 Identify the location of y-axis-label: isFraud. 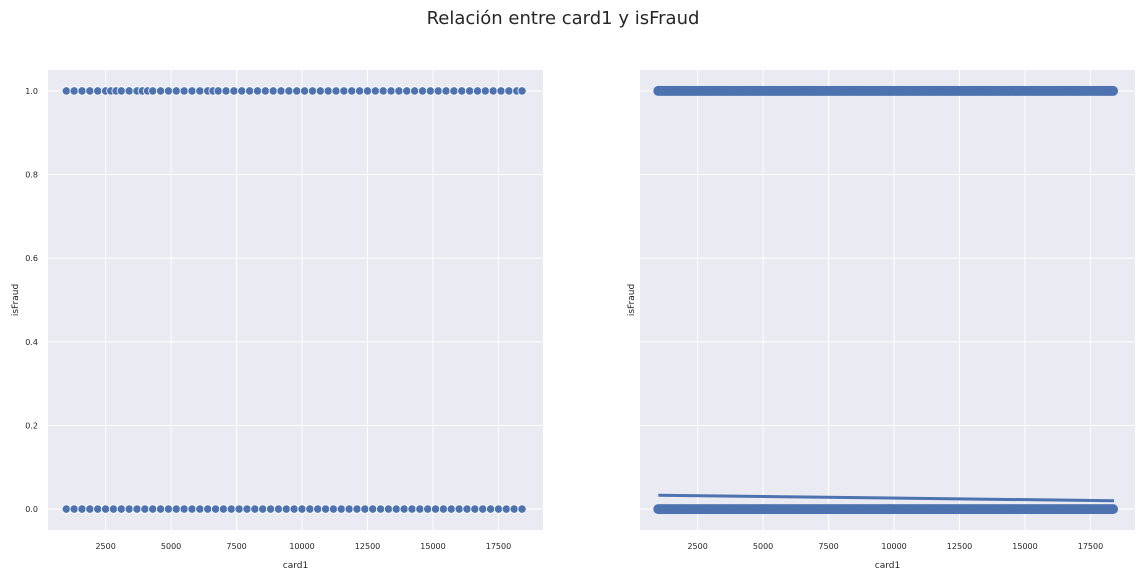
(632, 300).